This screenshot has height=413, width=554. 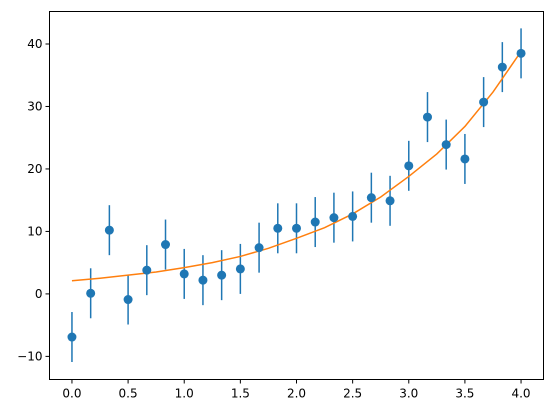 I want to click on x-tick-label: 2.5, so click(x=352, y=394).